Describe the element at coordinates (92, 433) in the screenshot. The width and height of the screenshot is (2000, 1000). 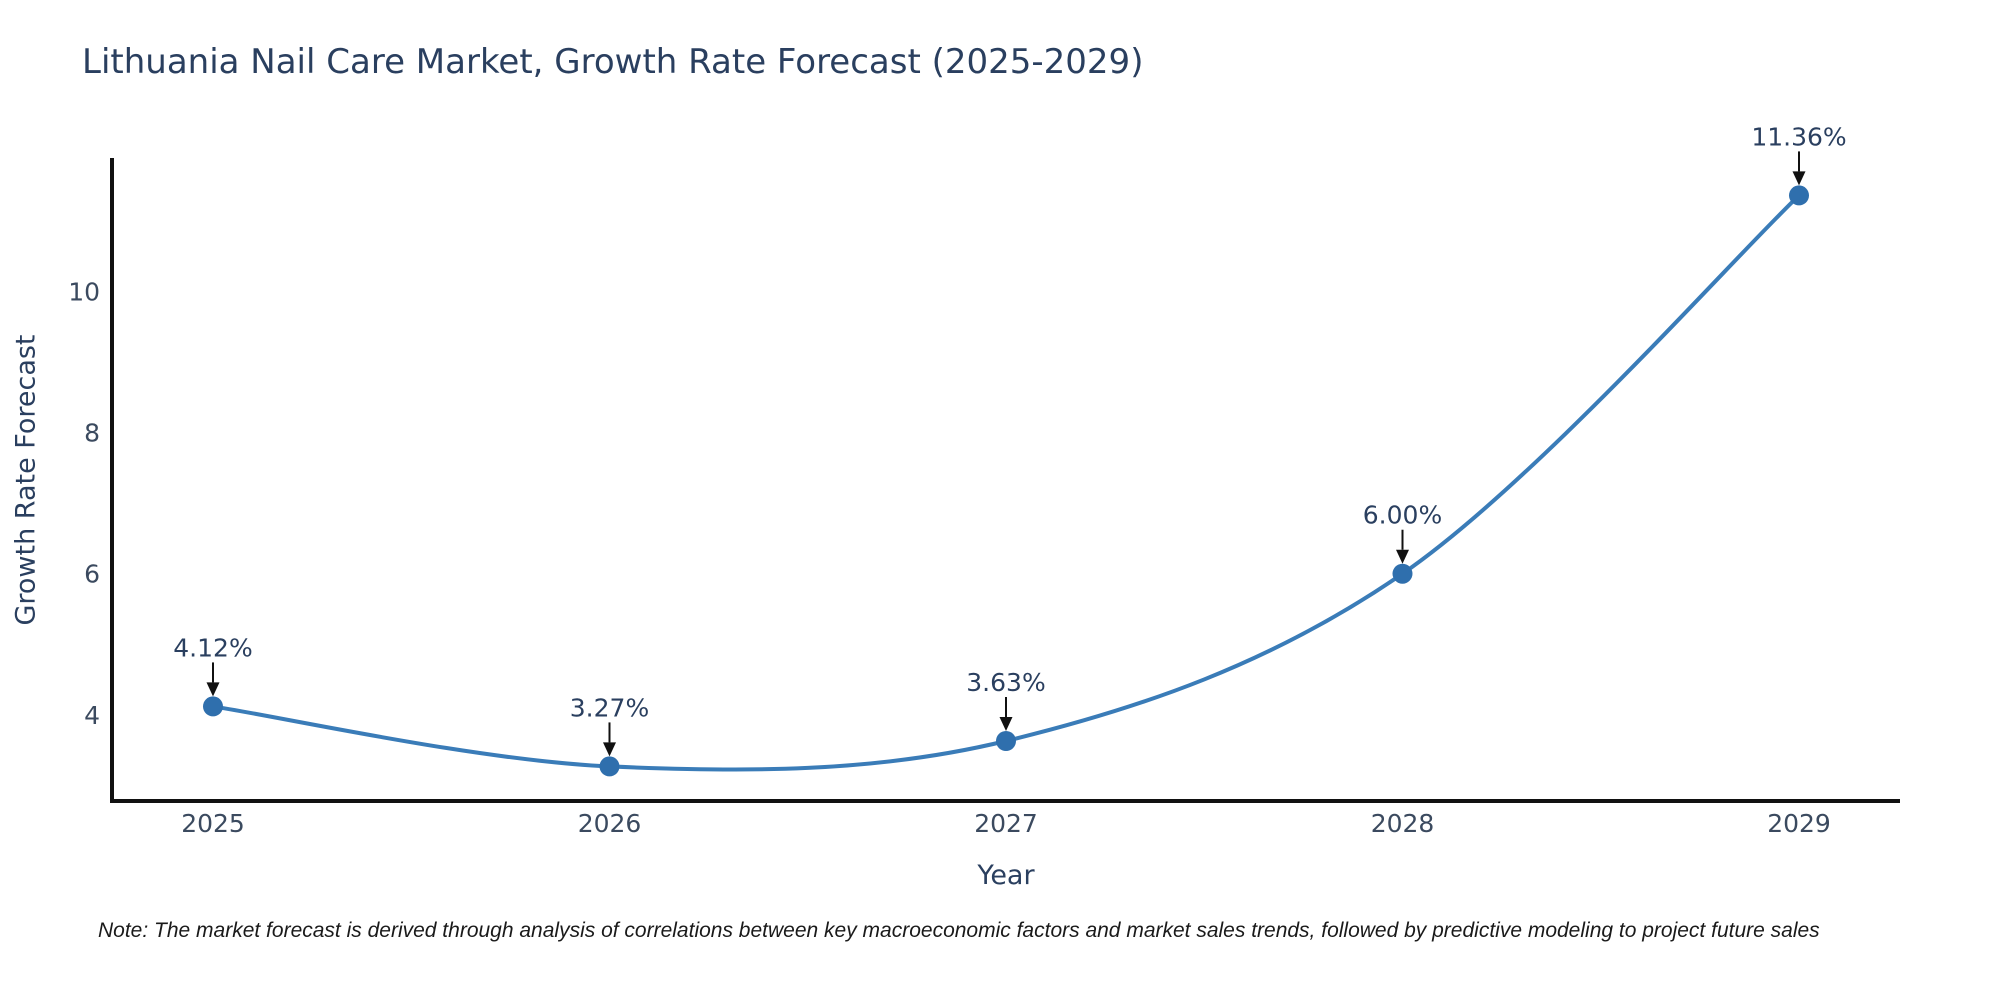
I see `y-tick-label: 8` at that location.